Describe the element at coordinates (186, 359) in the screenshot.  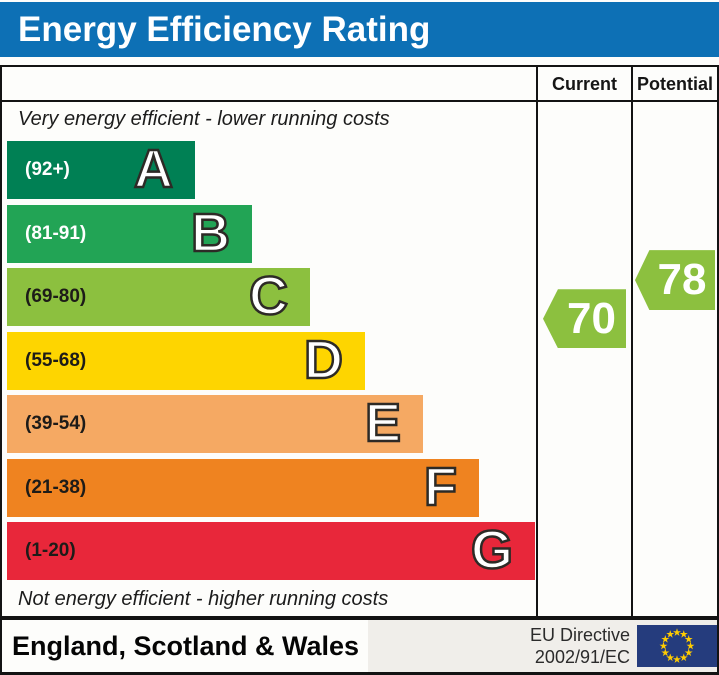
I see `band-row-d: (55-68) D` at that location.